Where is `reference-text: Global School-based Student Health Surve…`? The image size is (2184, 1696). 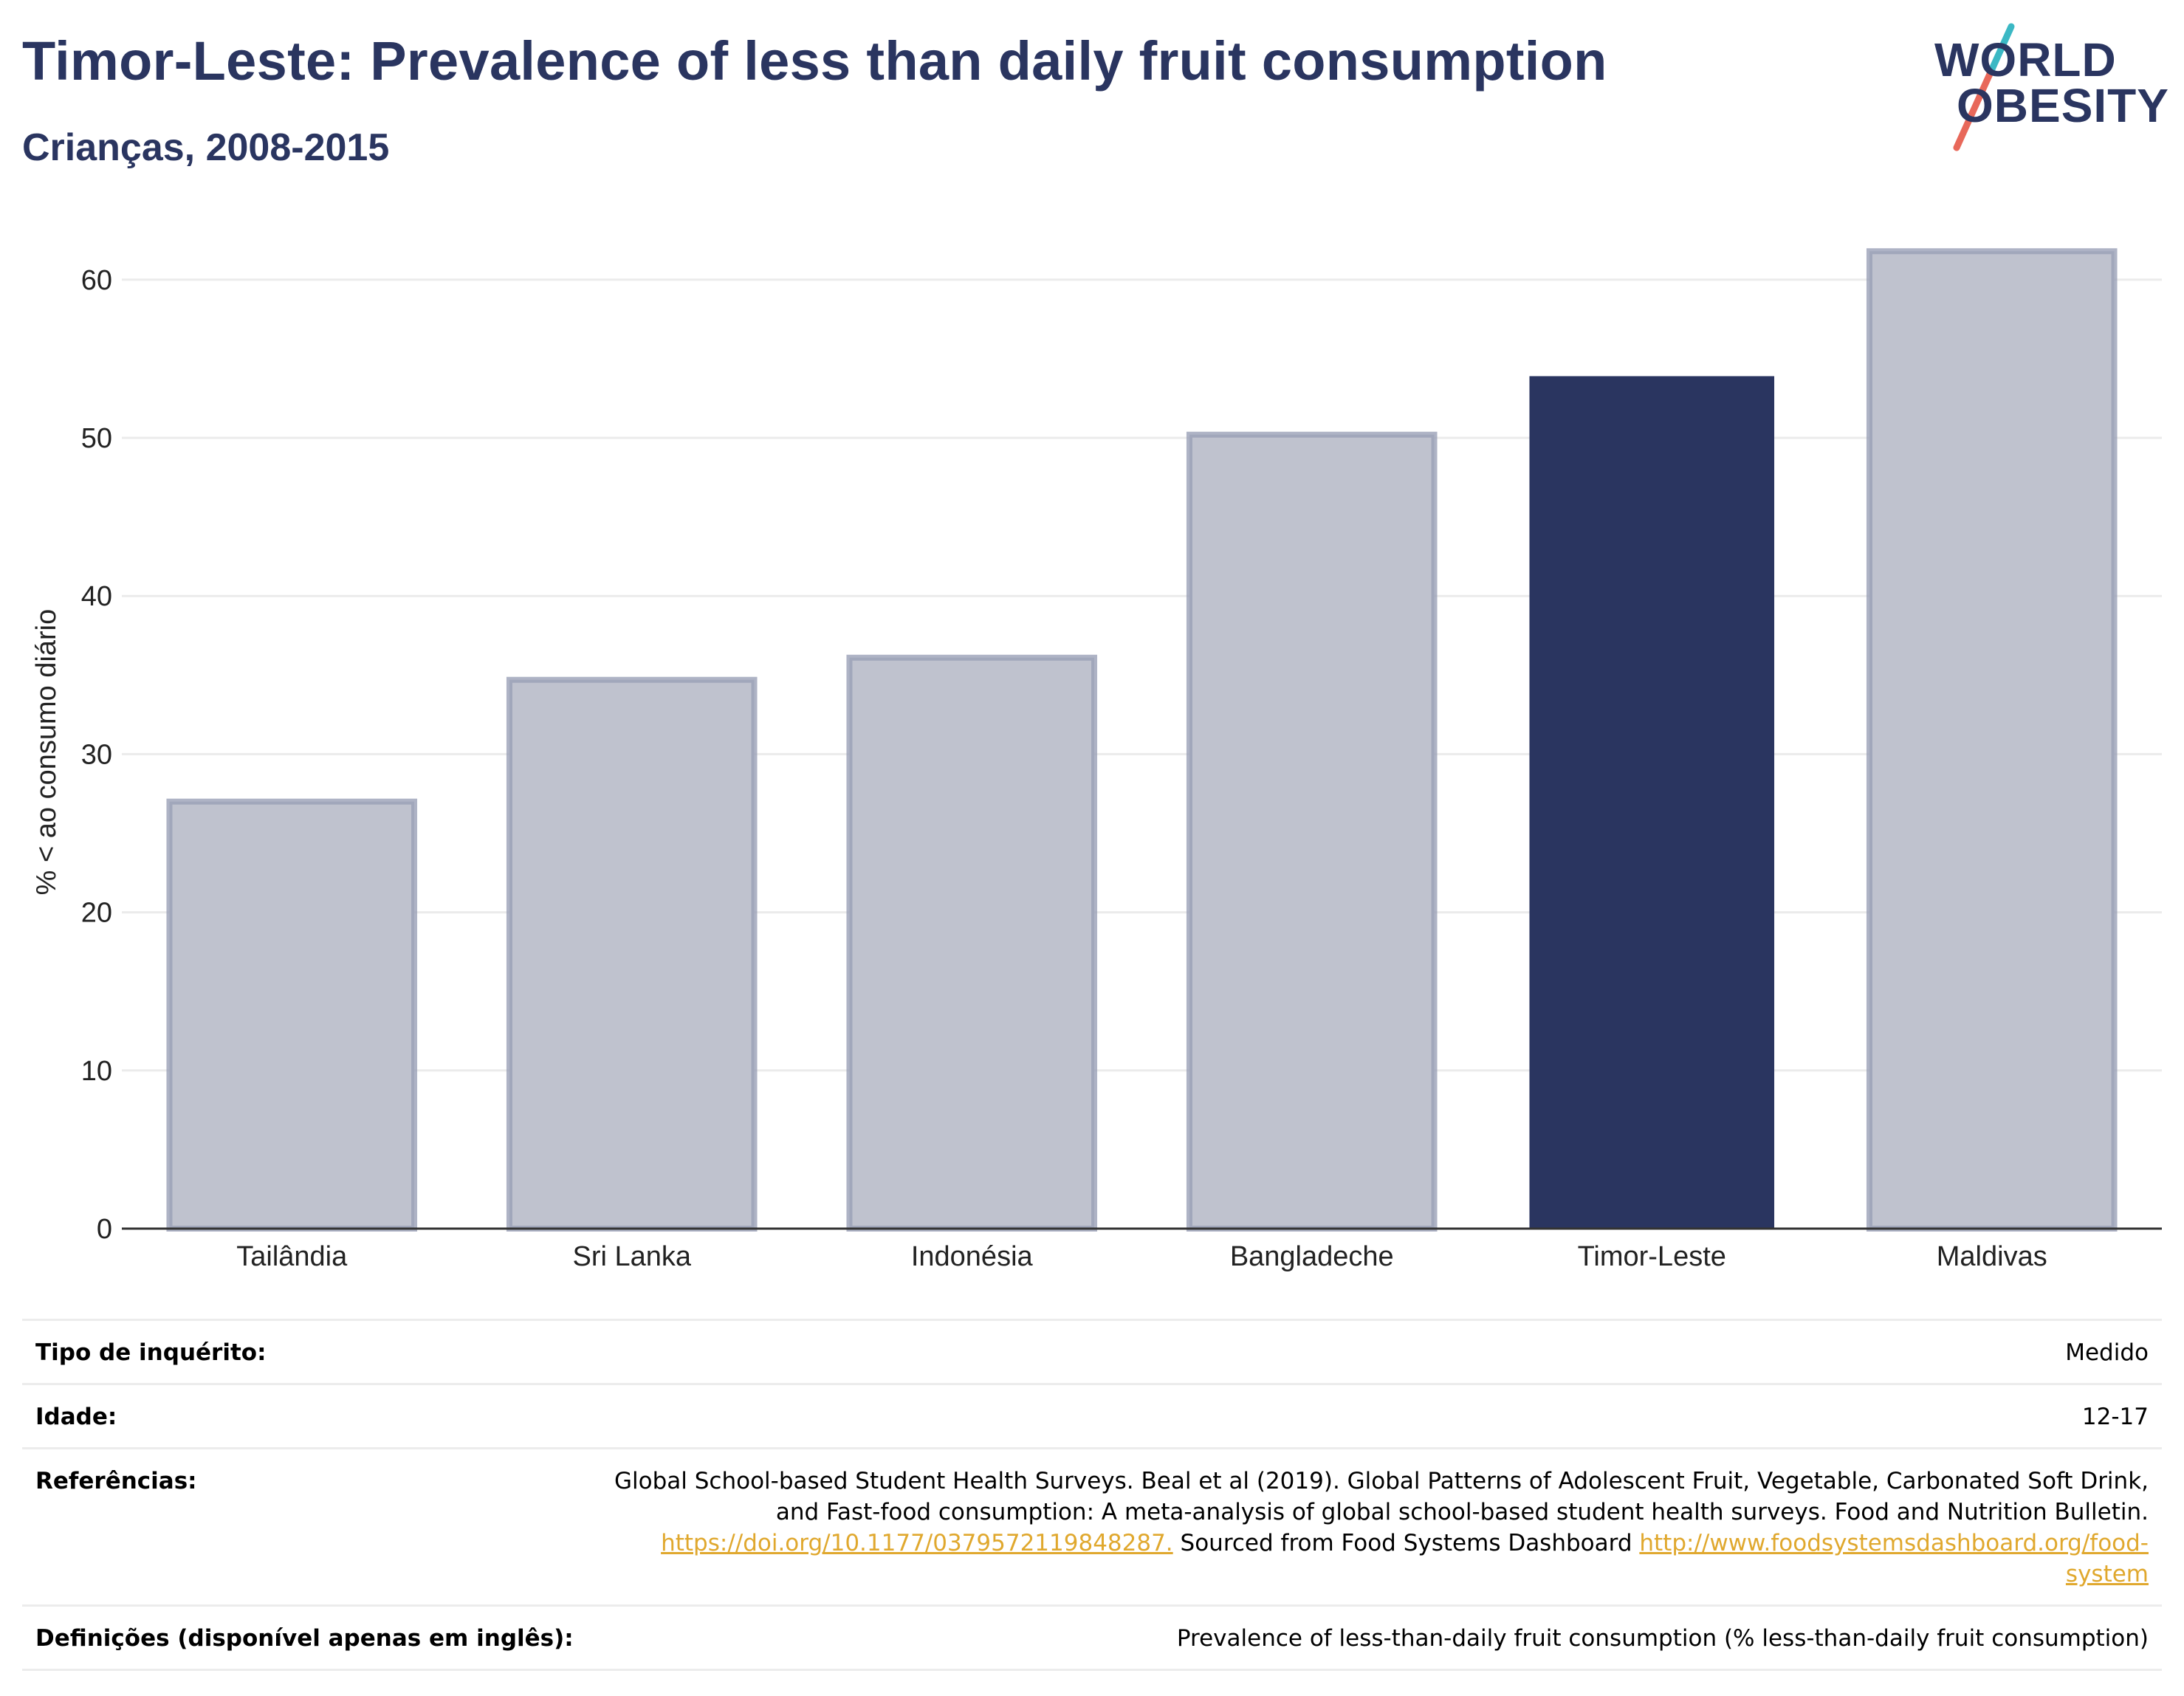 reference-text: Global School-based Student Health Surve… is located at coordinates (1382, 1528).